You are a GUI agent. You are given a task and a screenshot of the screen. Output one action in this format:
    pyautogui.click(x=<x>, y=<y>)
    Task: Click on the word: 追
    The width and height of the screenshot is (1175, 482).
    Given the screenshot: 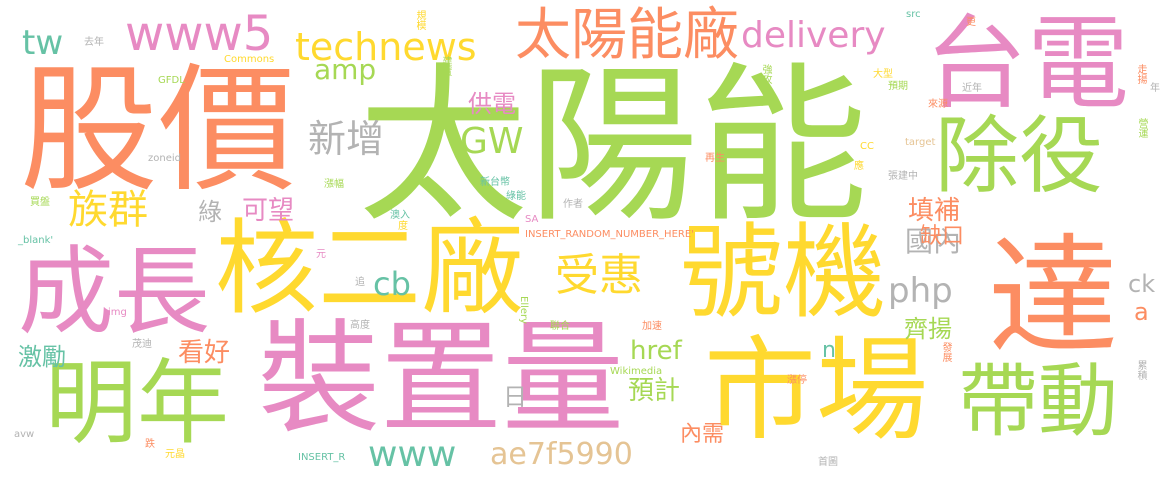 What is the action you would take?
    pyautogui.click(x=360, y=282)
    